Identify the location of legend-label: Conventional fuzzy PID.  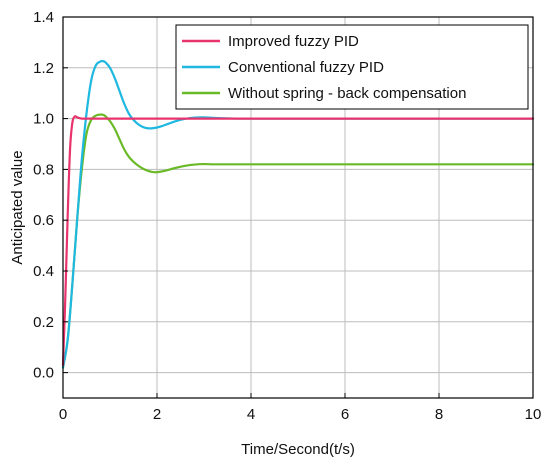
(306, 67).